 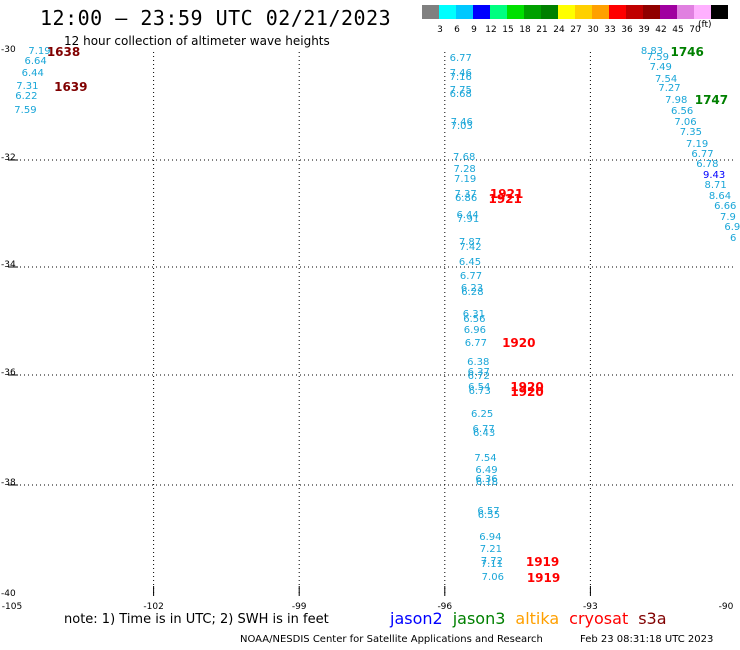 What do you see at coordinates (8, 483) in the screenshot?
I see `lat-label: -38` at bounding box center [8, 483].